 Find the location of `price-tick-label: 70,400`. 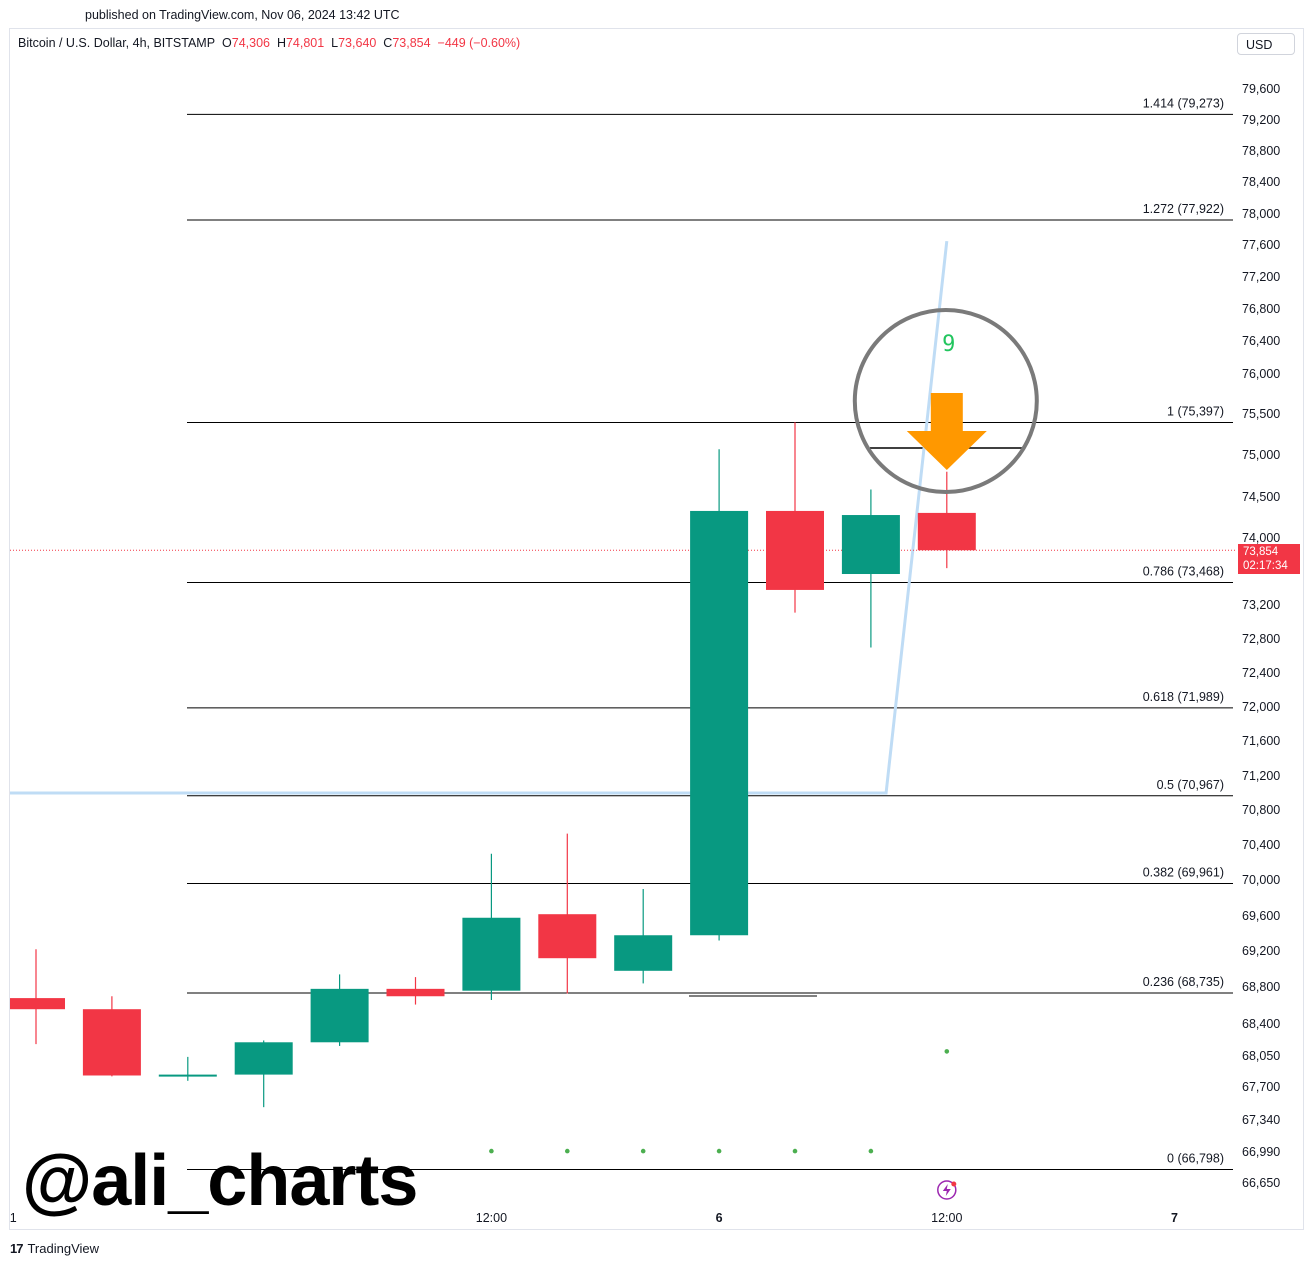

price-tick-label: 70,400 is located at coordinates (1261, 845).